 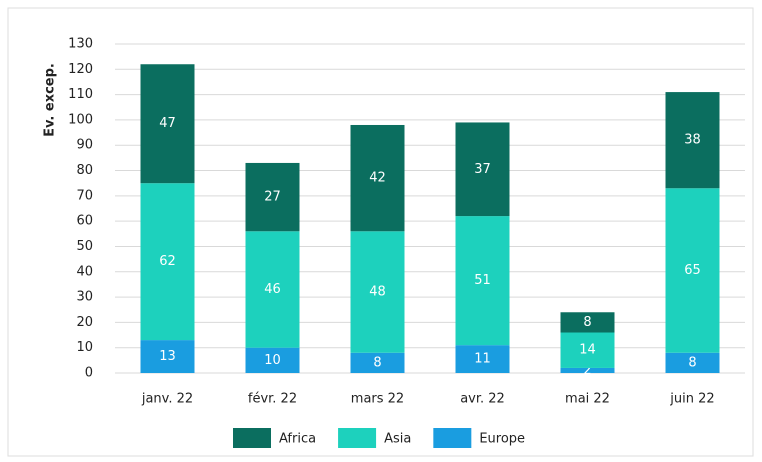 I want to click on x-tick-label: mai 22, so click(x=587, y=399).